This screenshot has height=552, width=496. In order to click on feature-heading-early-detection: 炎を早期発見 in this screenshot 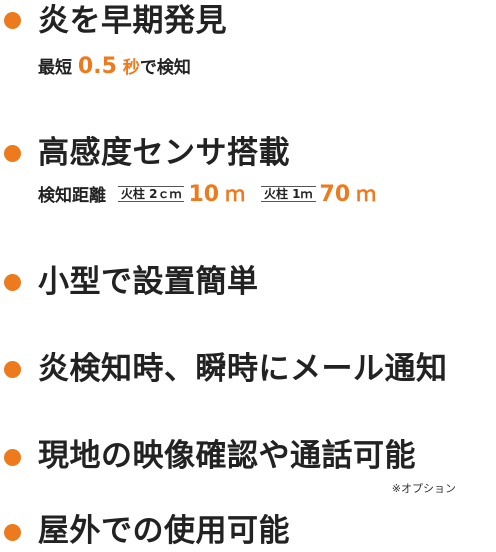, I will do `click(132, 21)`.